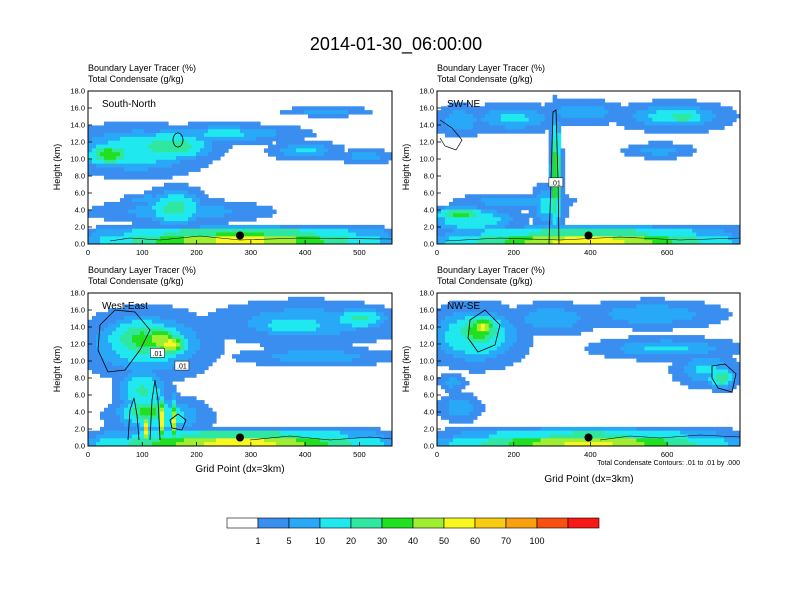 Image resolution: width=792 pixels, height=612 pixels. I want to click on y-tick-label: 6.0, so click(429, 193).